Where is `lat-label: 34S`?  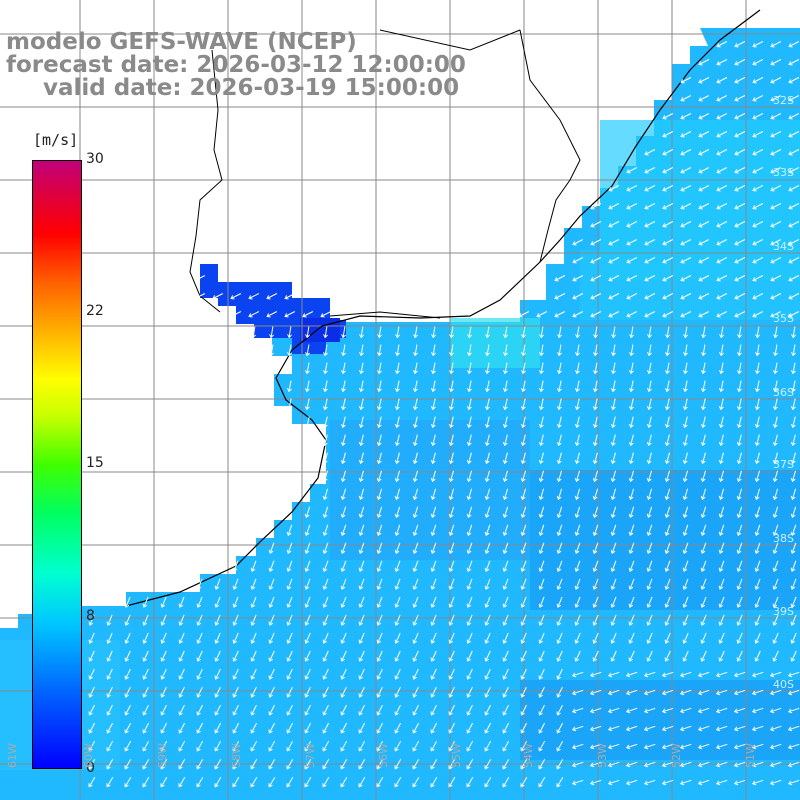
lat-label: 34S is located at coordinates (783, 246).